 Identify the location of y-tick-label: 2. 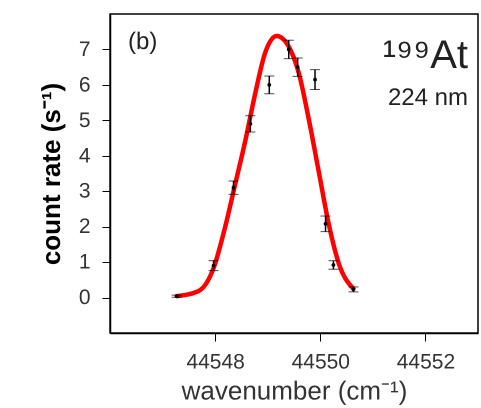
(84, 226).